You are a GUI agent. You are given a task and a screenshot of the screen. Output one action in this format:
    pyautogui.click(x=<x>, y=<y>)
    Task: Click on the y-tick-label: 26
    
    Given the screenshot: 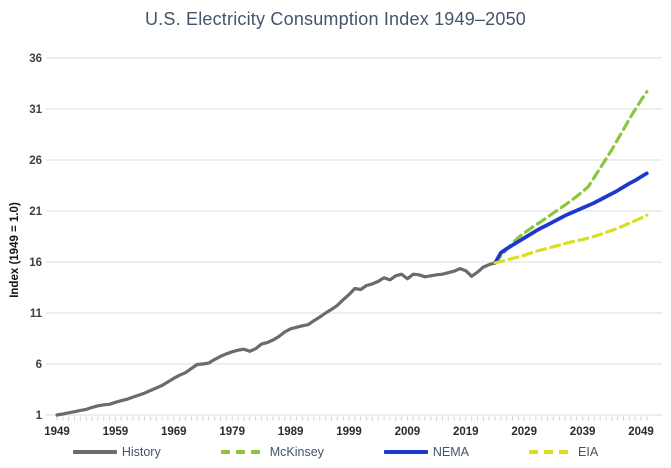 What is the action you would take?
    pyautogui.click(x=35, y=161)
    